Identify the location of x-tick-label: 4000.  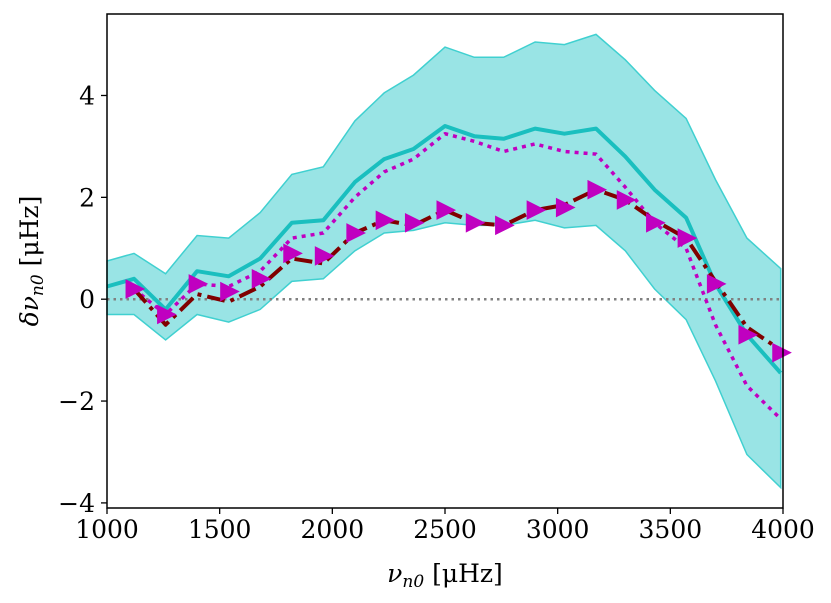
(783, 529).